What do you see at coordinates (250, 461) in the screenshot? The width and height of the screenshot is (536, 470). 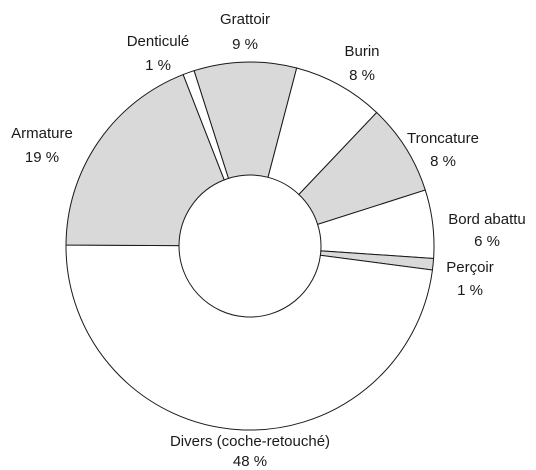 I see `value-label: 48 %` at bounding box center [250, 461].